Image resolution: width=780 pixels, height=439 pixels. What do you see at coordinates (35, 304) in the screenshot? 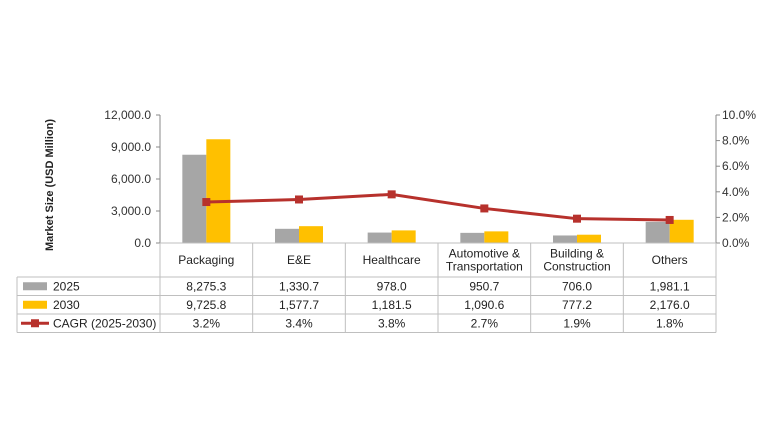
I see `legend-key-2030` at bounding box center [35, 304].